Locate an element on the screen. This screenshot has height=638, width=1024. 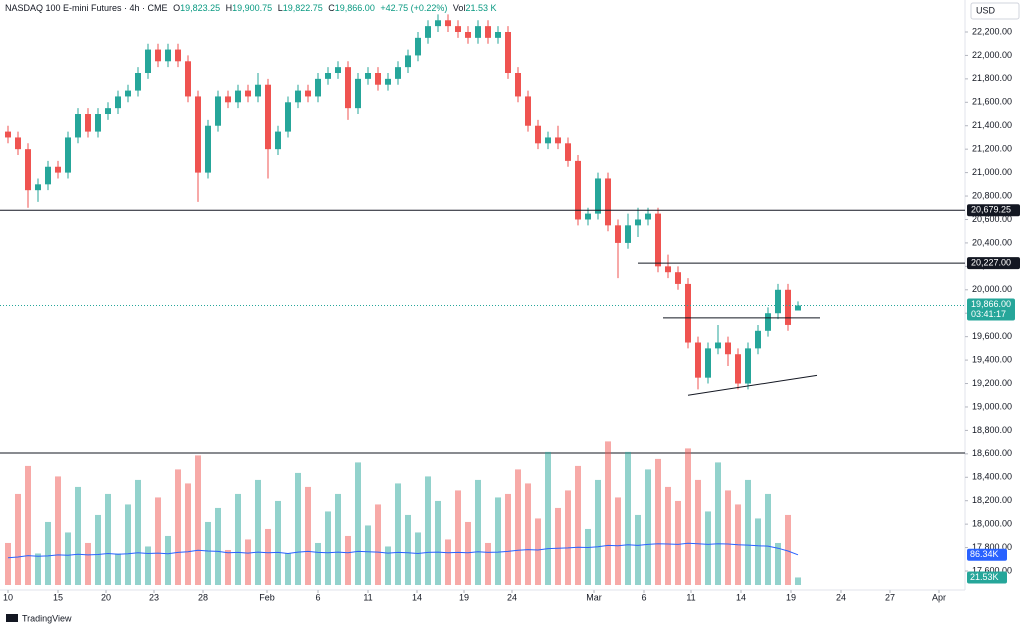
y-tick-label: 18,400.00 is located at coordinates (992, 477).